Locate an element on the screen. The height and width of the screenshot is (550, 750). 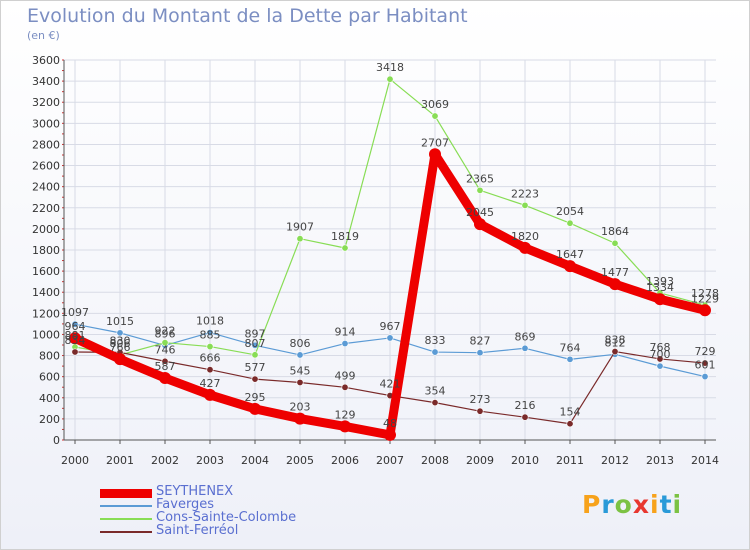
y-tick-label: 2400 is located at coordinates (46, 187).